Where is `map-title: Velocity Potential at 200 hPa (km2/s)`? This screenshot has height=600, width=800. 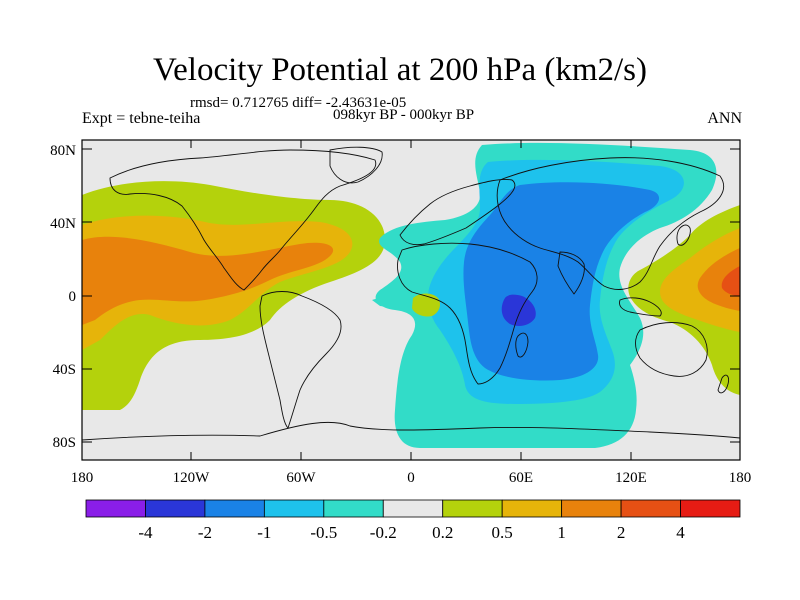 map-title: Velocity Potential at 200 hPa (km2/s) is located at coordinates (400, 70).